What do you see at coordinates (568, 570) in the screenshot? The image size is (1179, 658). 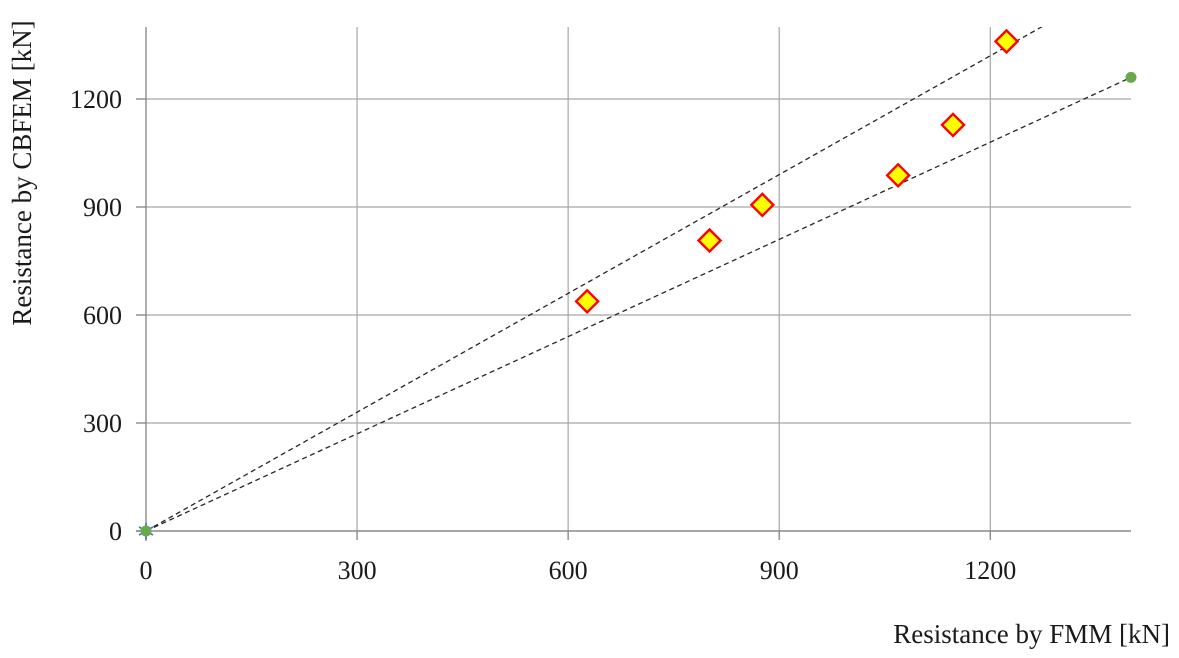 I see `x-tick-label: 600` at bounding box center [568, 570].